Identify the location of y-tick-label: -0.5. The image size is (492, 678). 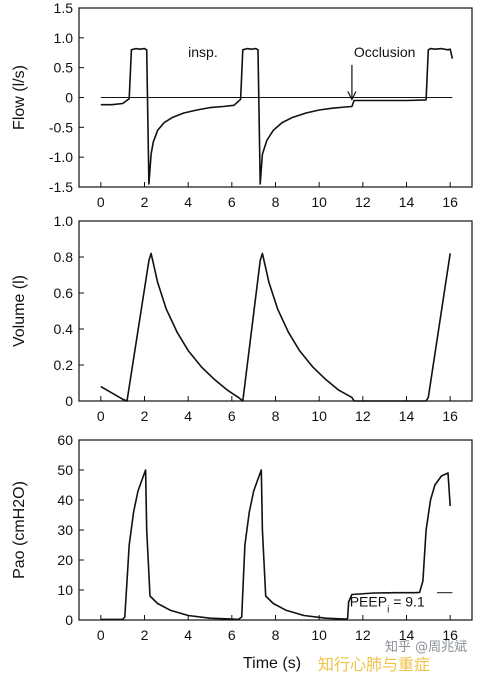
(61, 127).